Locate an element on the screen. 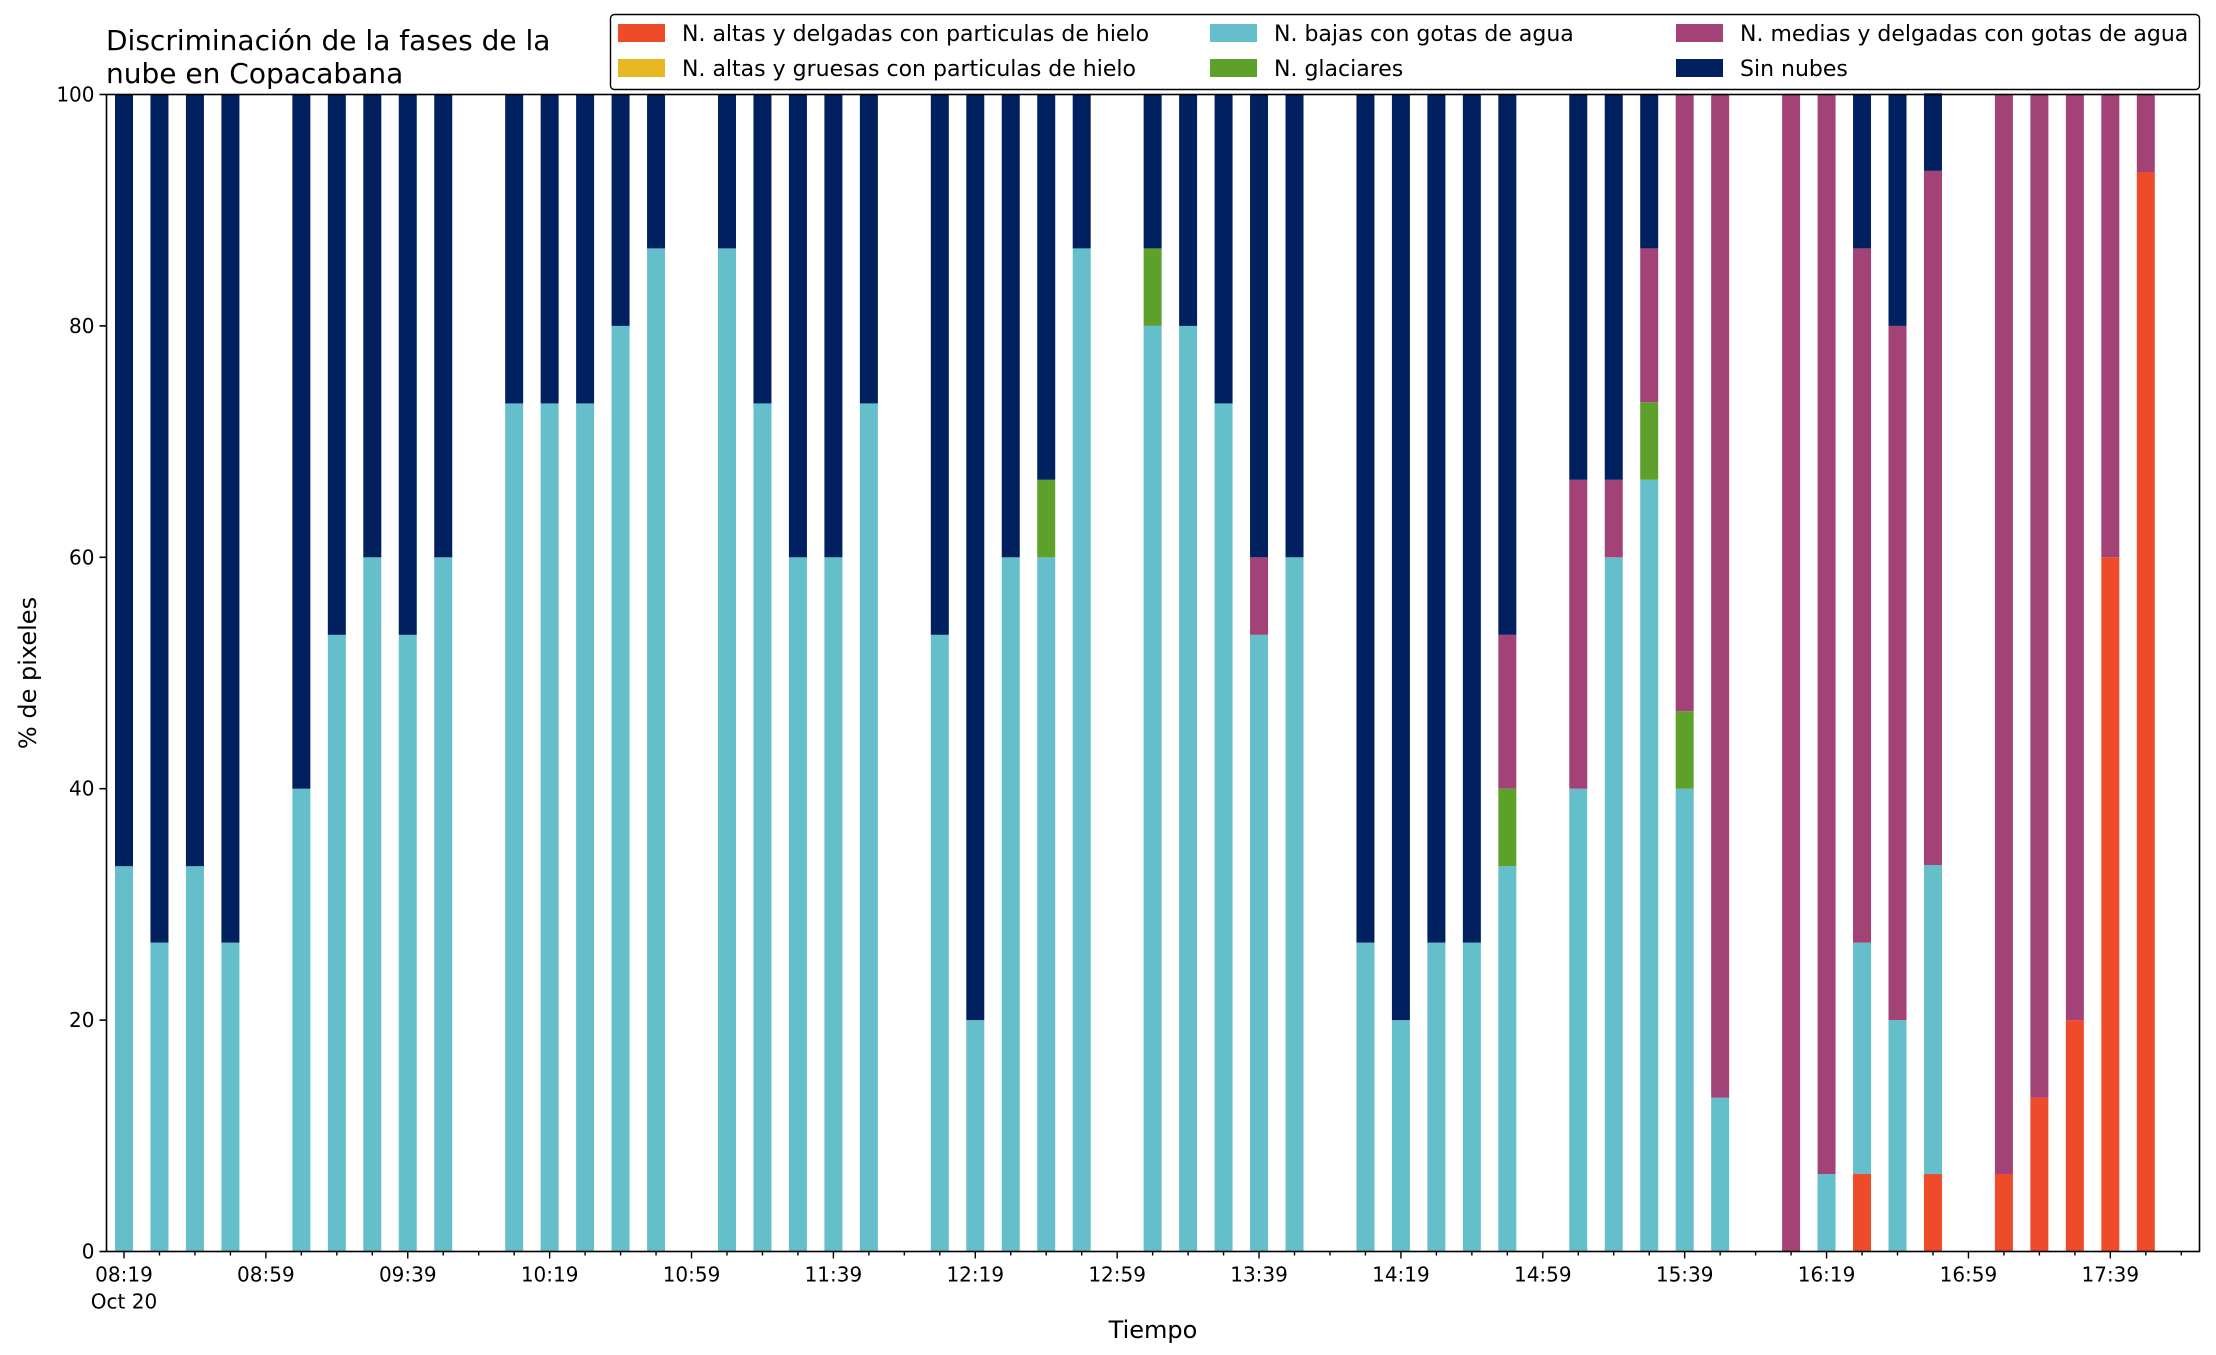 This screenshot has height=1355, width=2216. x-tick-label: 14:59 is located at coordinates (1543, 1275).